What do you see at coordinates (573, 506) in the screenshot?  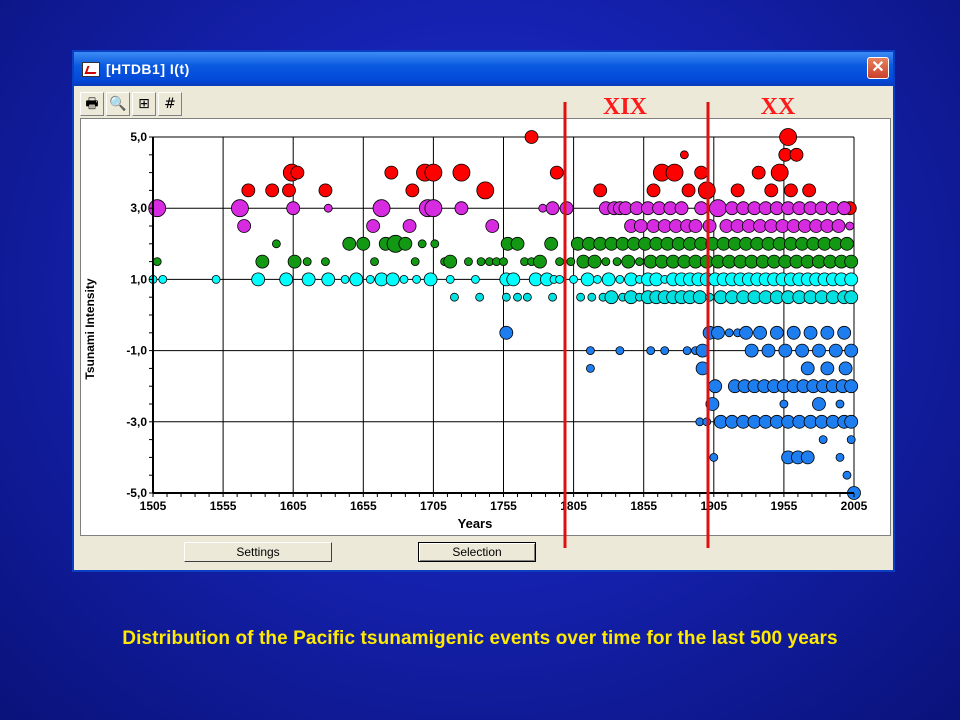 I see `x-tick-label: 1805` at bounding box center [573, 506].